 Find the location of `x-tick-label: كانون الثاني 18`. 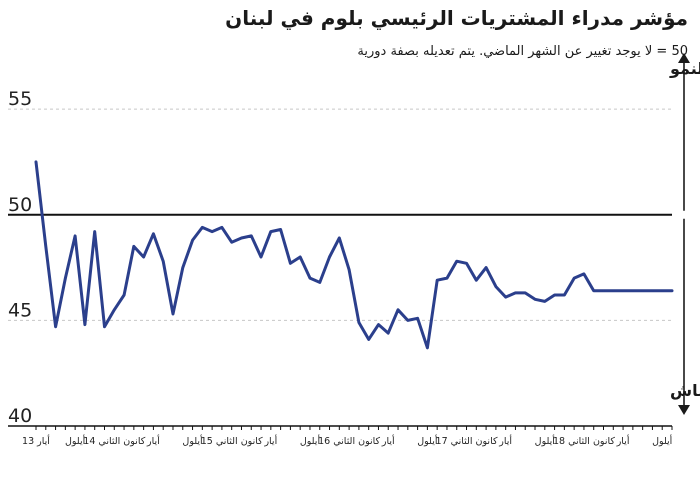

x-tick-label: كانون الثاني 18 is located at coordinates (584, 441).